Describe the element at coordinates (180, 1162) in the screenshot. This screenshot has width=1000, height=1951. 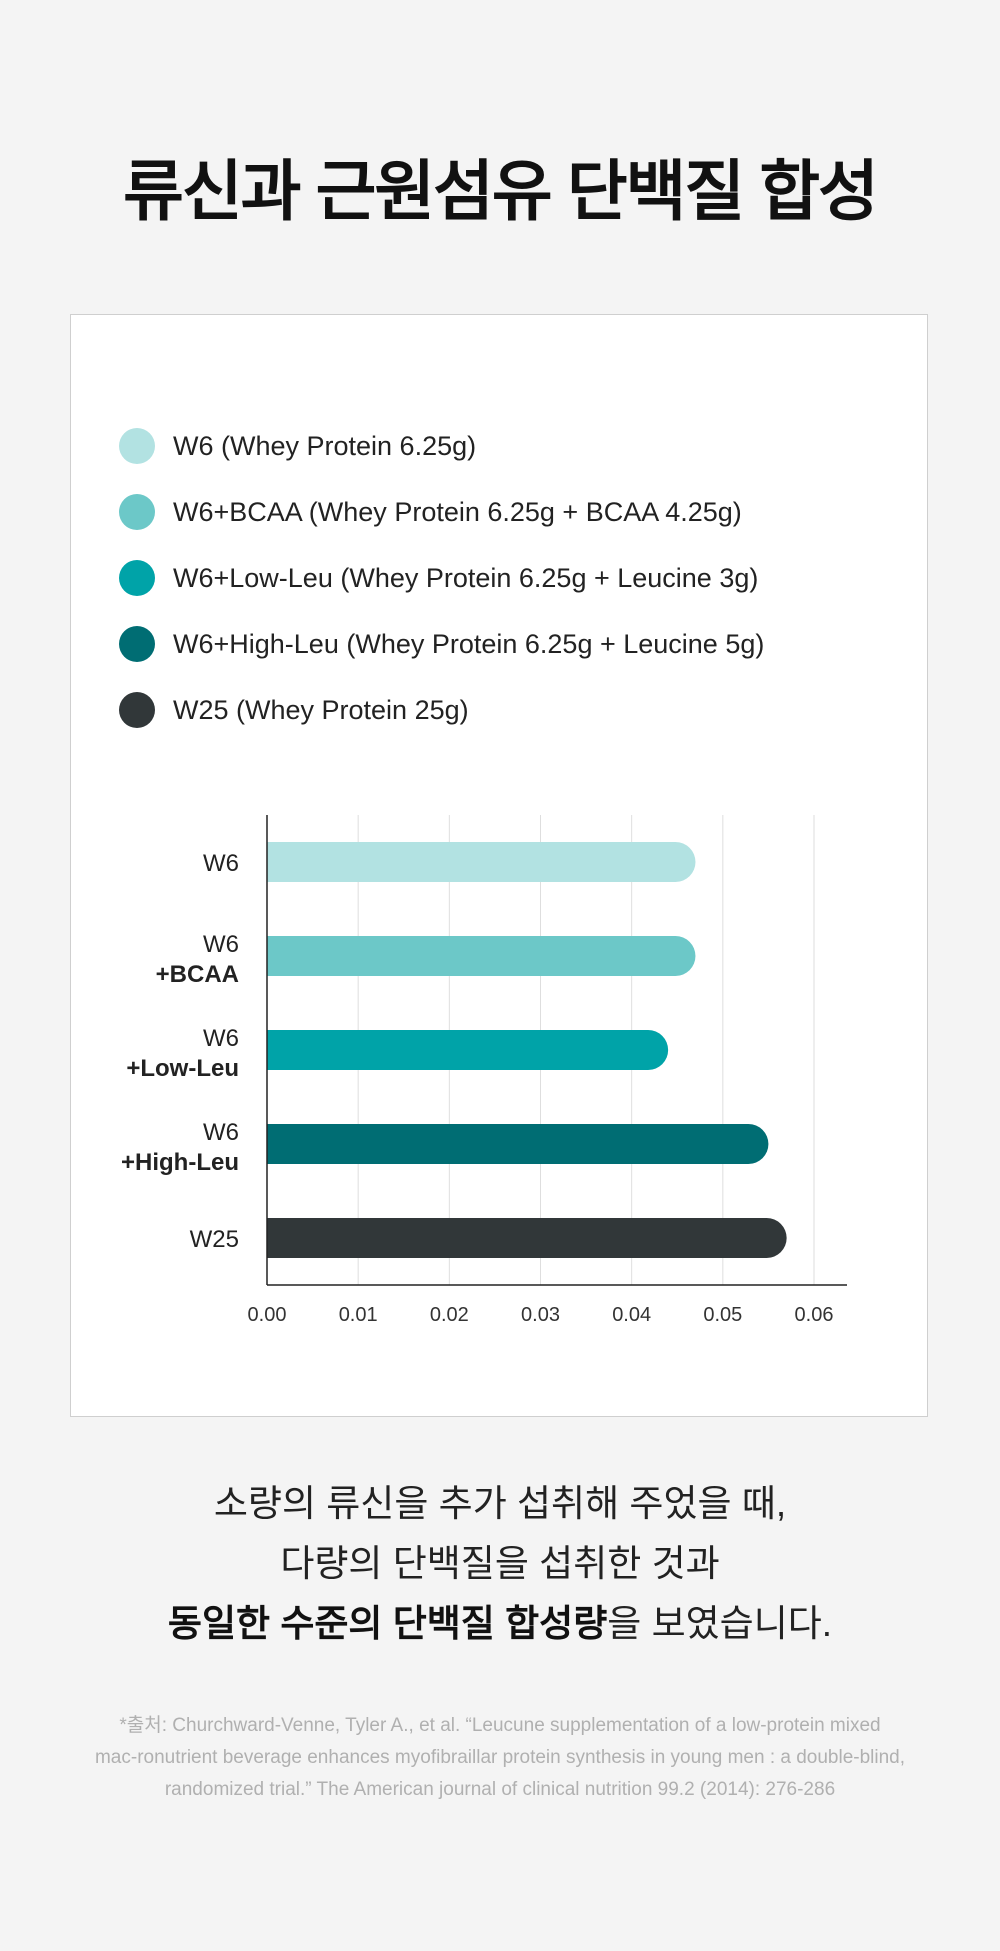
I see `y-tick-label: +High-Leu` at that location.